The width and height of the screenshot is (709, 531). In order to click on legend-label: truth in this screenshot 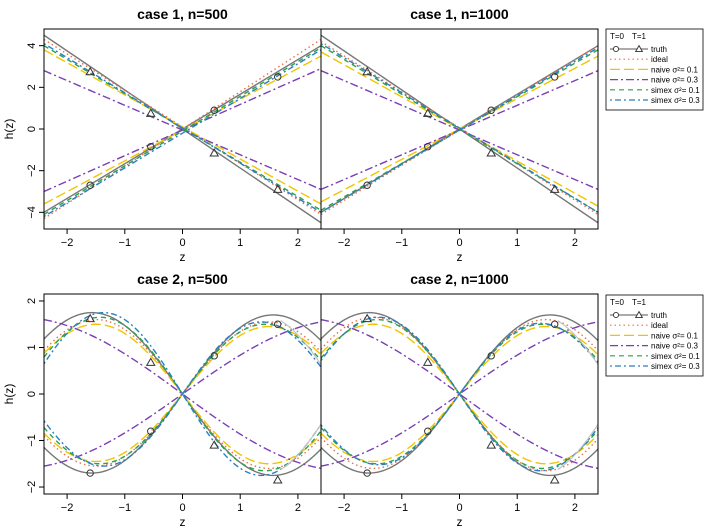, I will do `click(659, 49)`.